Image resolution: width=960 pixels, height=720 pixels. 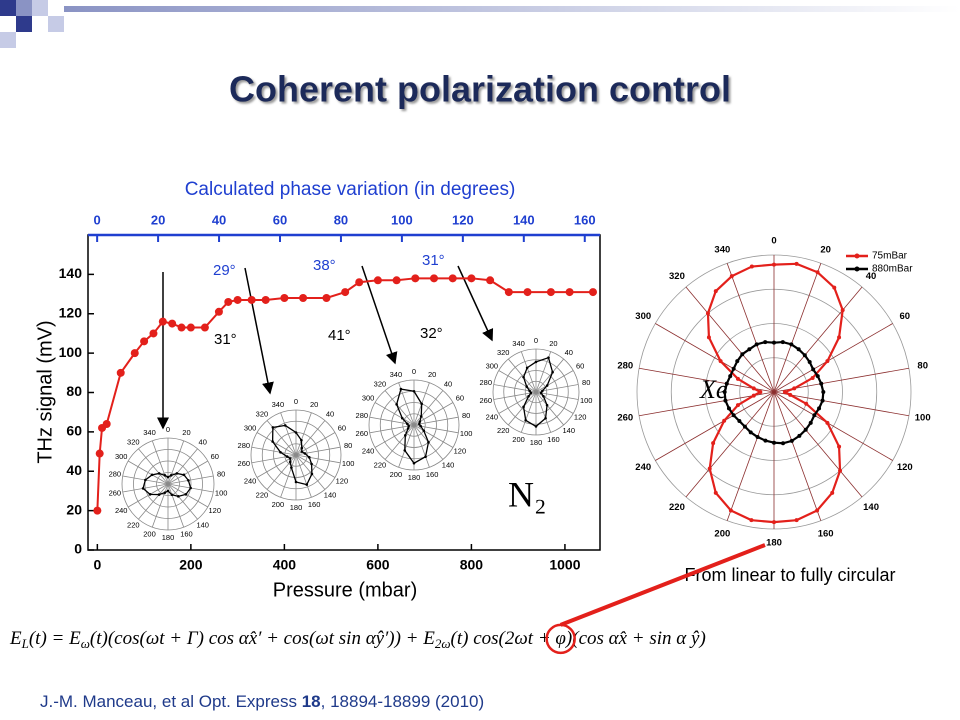 What do you see at coordinates (460, 397) in the screenshot?
I see `angle-label: 60` at bounding box center [460, 397].